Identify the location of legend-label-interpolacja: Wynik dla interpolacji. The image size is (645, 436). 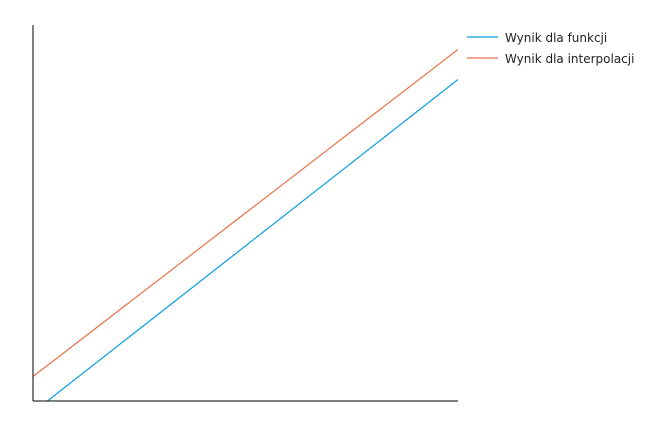
(569, 59).